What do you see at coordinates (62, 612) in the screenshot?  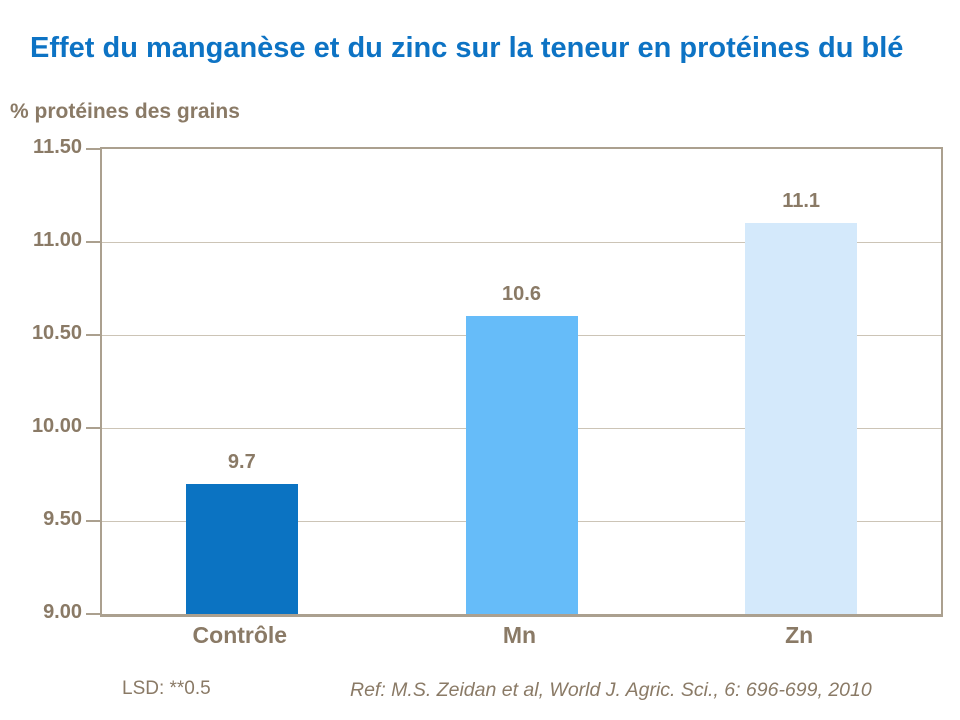 I see `y-axis-tick-label: 9.00` at bounding box center [62, 612].